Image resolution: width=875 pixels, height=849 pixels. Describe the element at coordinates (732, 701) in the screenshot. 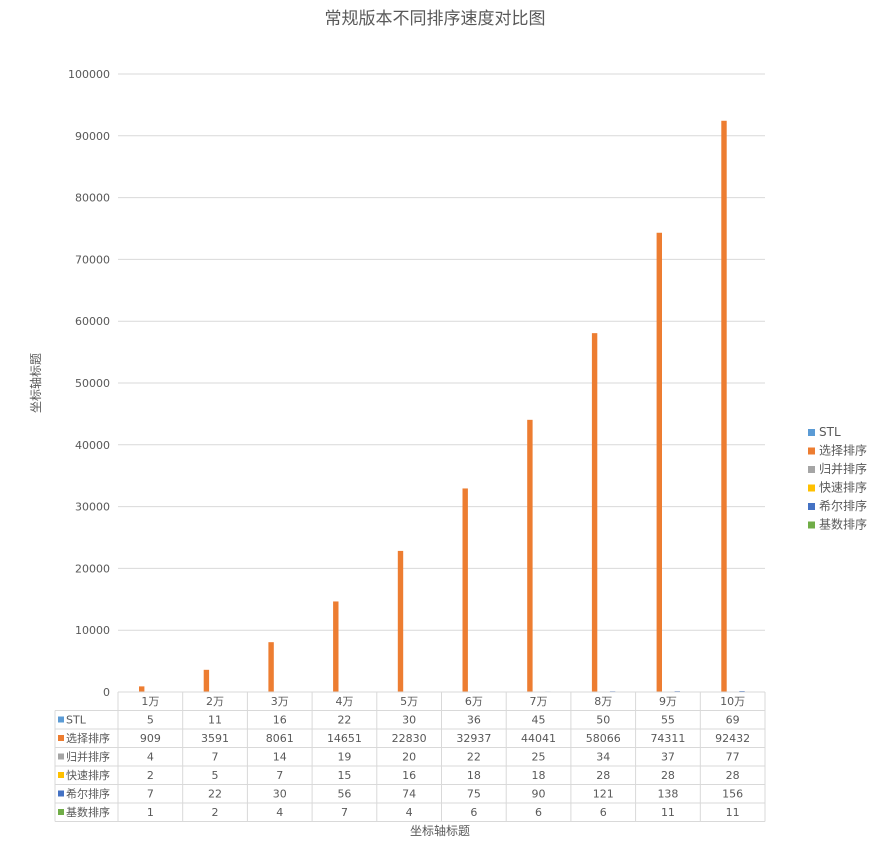

I see `x-tick-label: 10万` at that location.